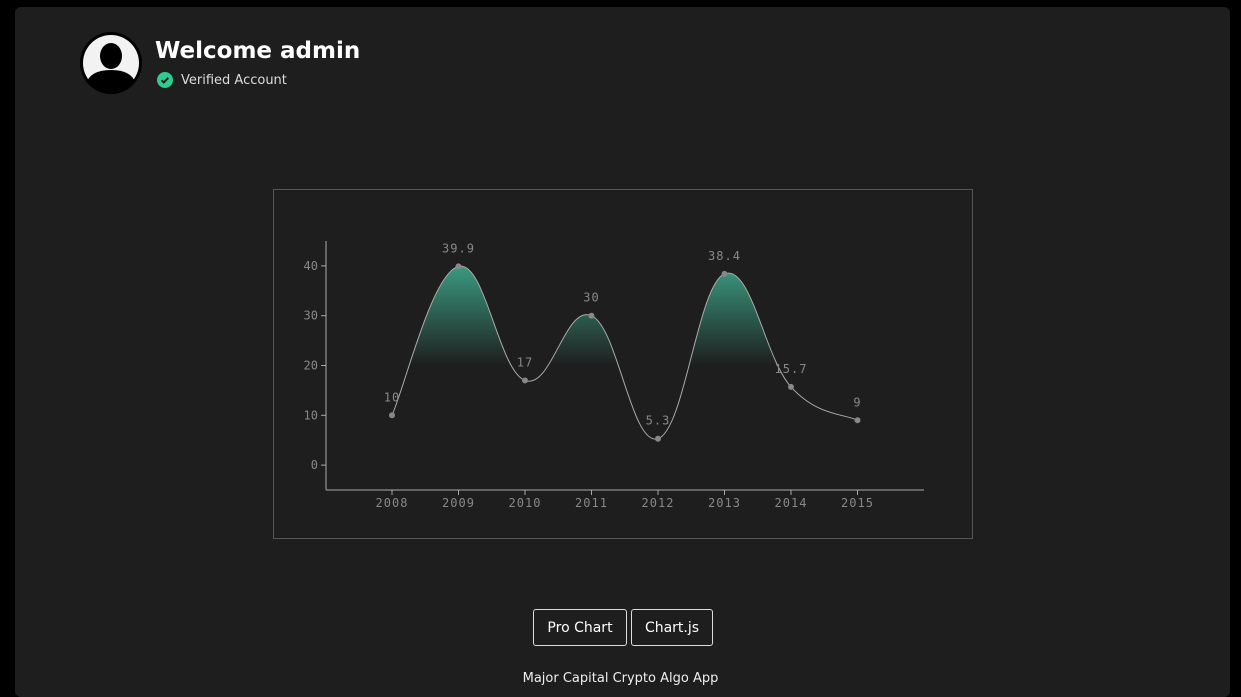 Image resolution: width=1241 pixels, height=697 pixels. I want to click on data-label: 38.4, so click(724, 256).